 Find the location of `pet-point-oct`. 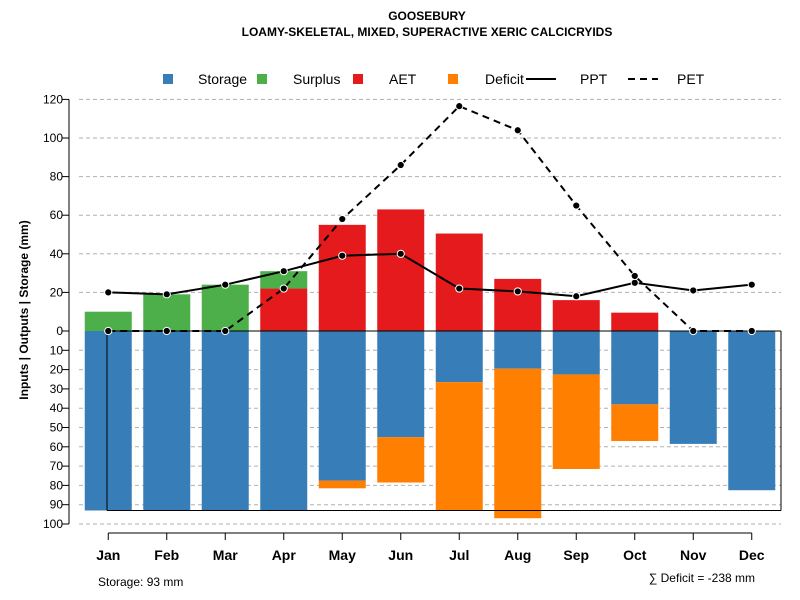

pet-point-oct is located at coordinates (634, 276).